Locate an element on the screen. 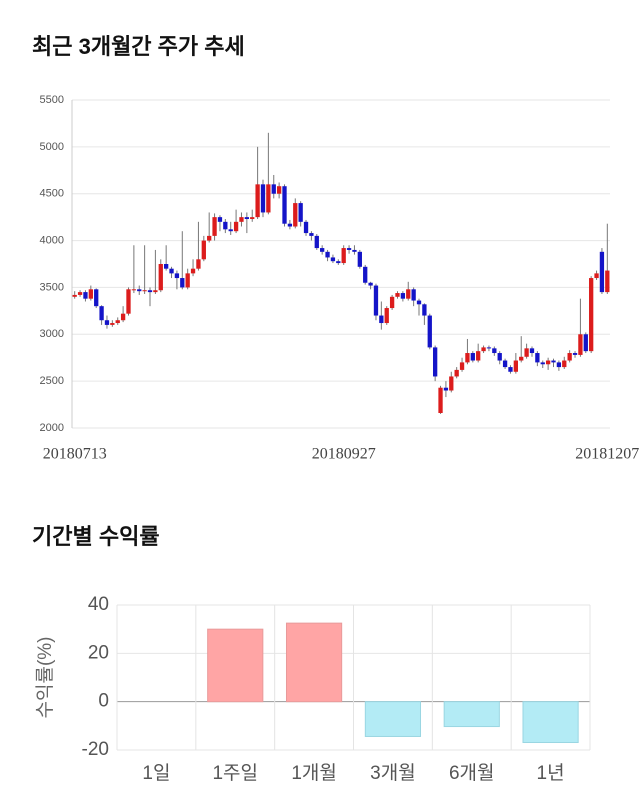 The width and height of the screenshot is (640, 810). y-tick-label: 4500 is located at coordinates (52, 194).